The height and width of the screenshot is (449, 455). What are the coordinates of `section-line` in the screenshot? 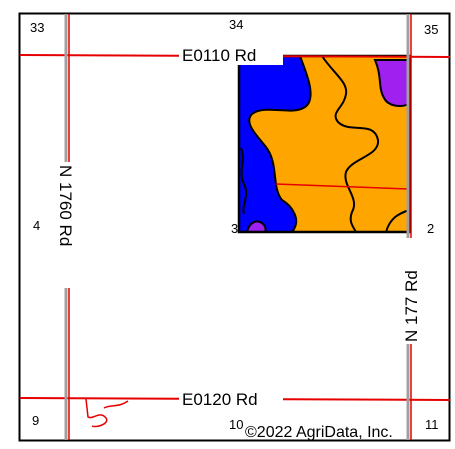 It's located at (342, 186).